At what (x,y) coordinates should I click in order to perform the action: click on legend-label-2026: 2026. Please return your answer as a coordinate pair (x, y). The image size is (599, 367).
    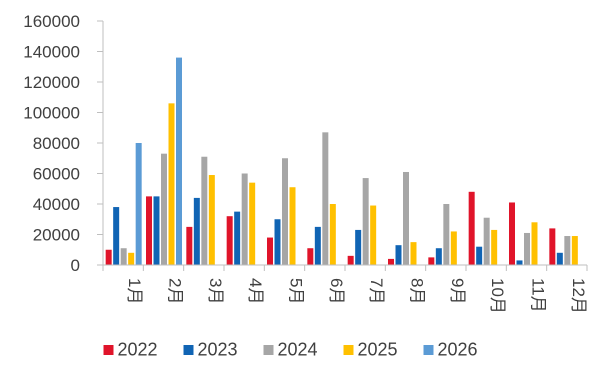
    Looking at the image, I should click on (458, 350).